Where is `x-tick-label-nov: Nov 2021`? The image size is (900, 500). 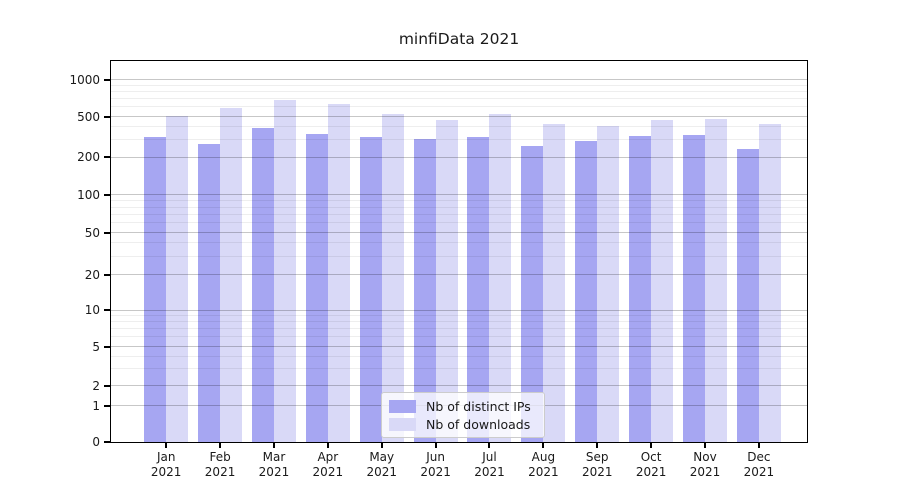
x-tick-label-nov: Nov 2021 is located at coordinates (705, 464).